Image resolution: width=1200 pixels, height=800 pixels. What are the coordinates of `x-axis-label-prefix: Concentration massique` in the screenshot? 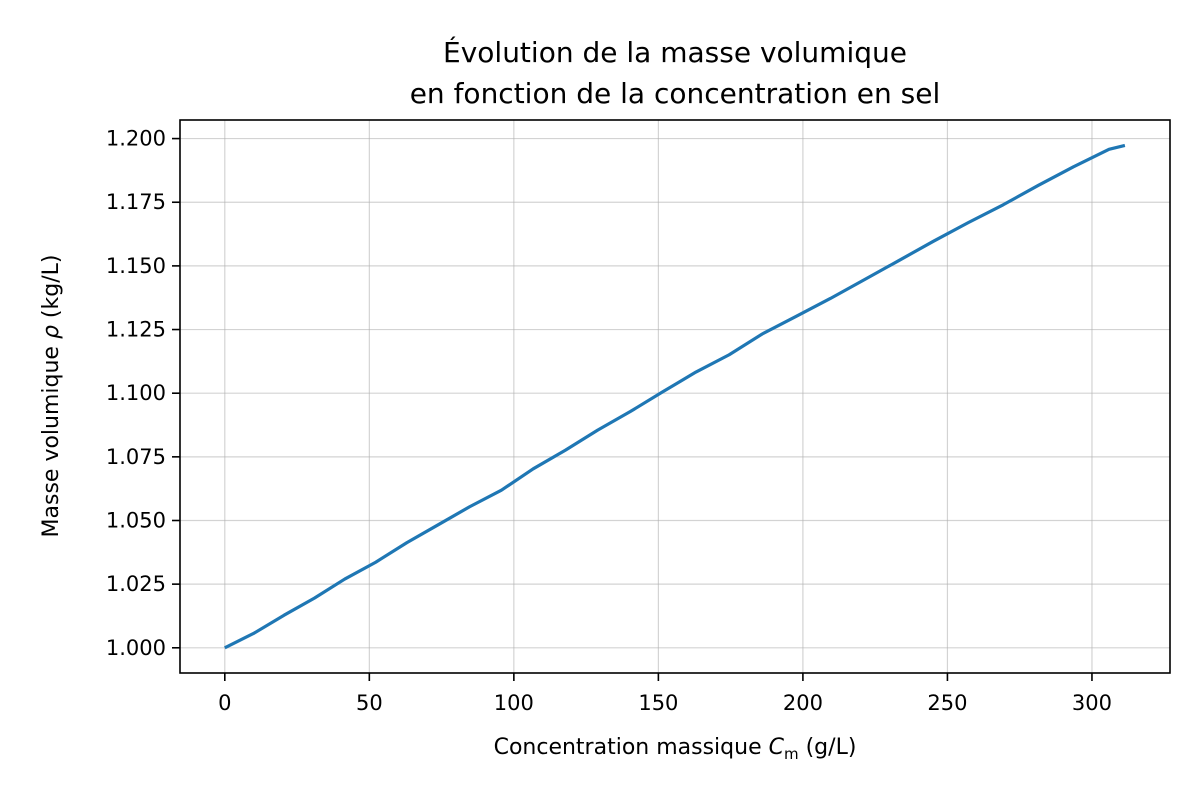 It's located at (631, 747).